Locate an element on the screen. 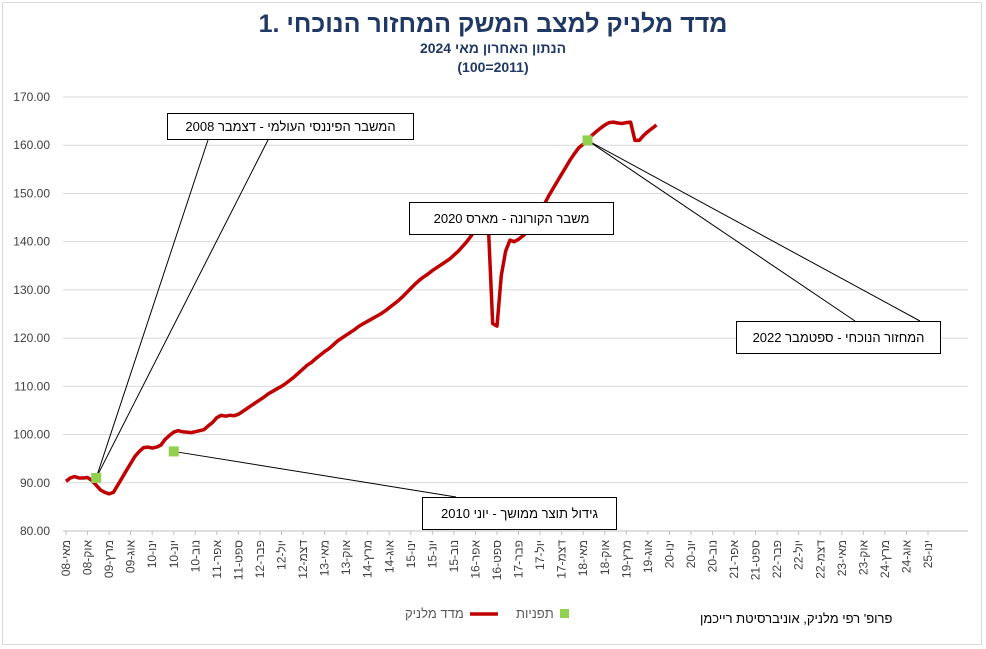  x-tick-label: יול-17 is located at coordinates (540, 555).